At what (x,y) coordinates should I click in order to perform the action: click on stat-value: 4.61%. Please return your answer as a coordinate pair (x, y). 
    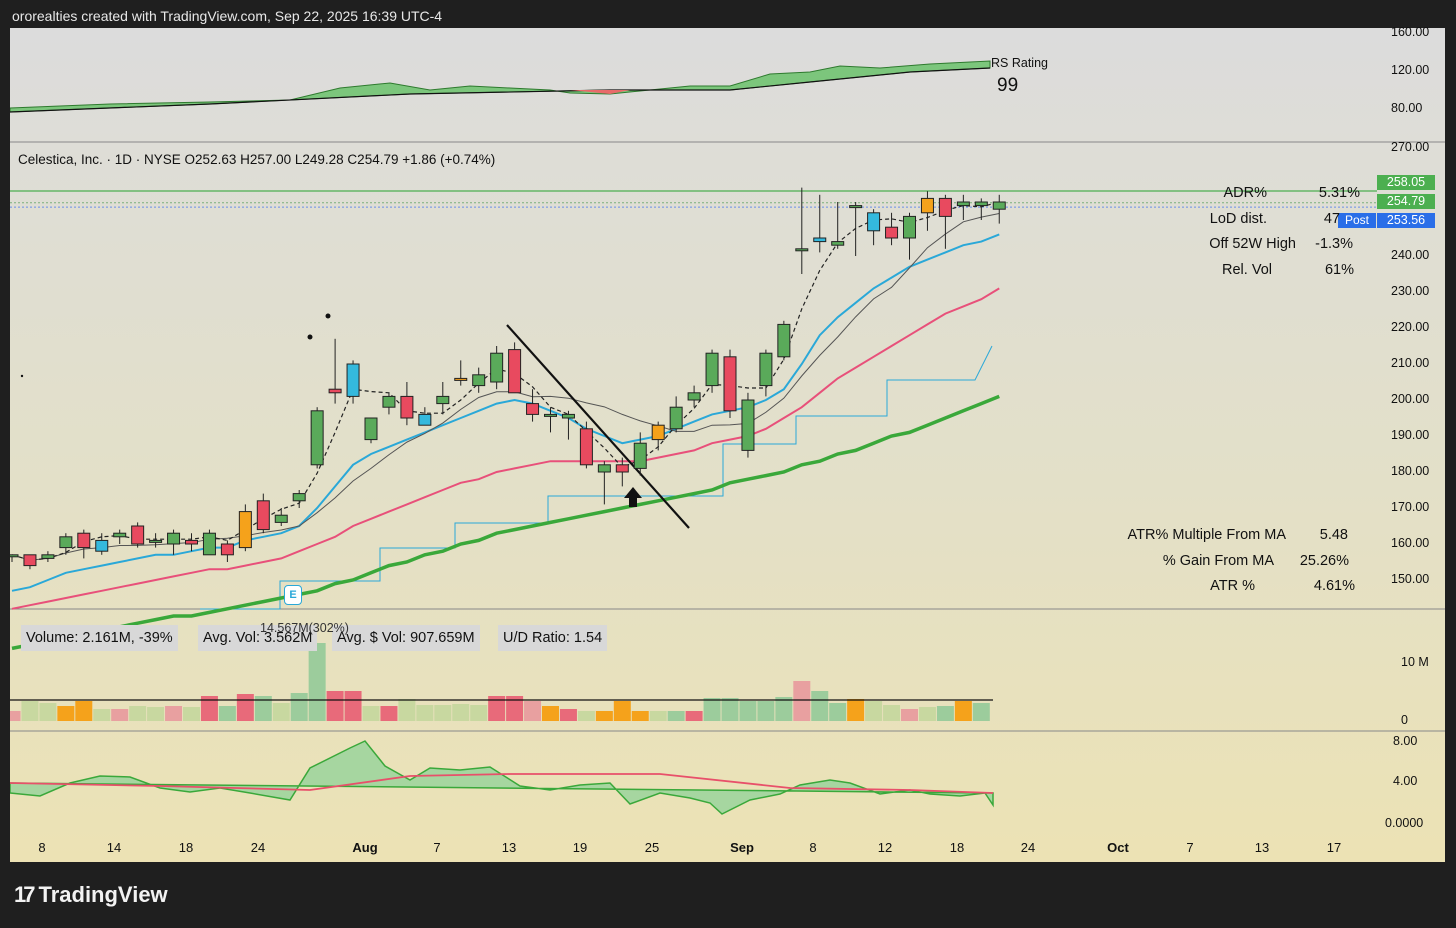
    Looking at the image, I should click on (1334, 586).